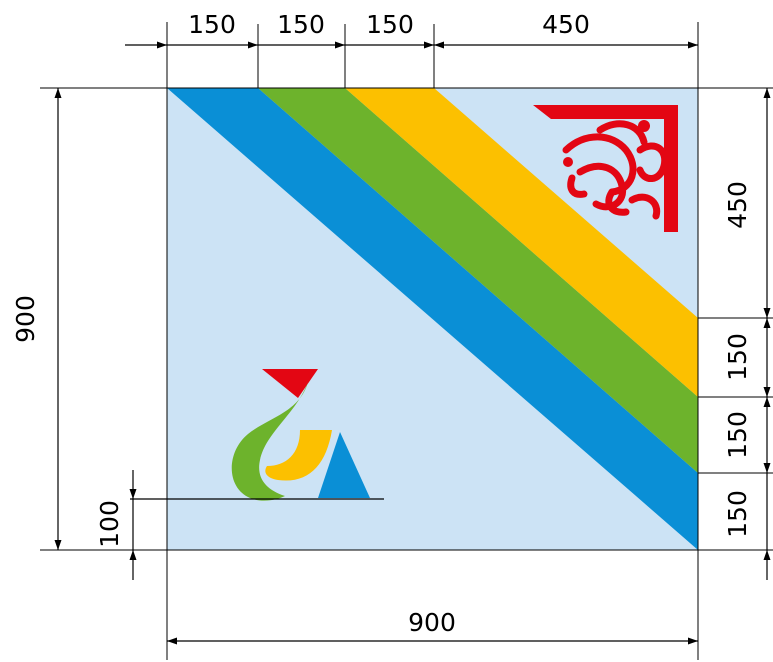  What do you see at coordinates (301, 24) in the screenshot?
I see `top-dim-label-2: 150` at bounding box center [301, 24].